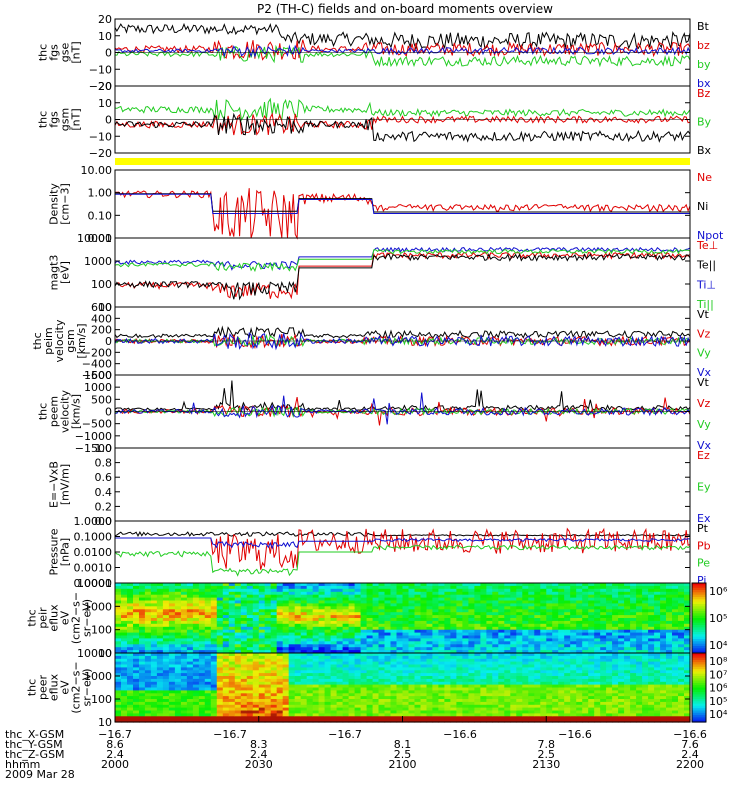 The width and height of the screenshot is (750, 804). Describe the element at coordinates (718, 591) in the screenshot. I see `colorbar-label: 10⁶` at that location.